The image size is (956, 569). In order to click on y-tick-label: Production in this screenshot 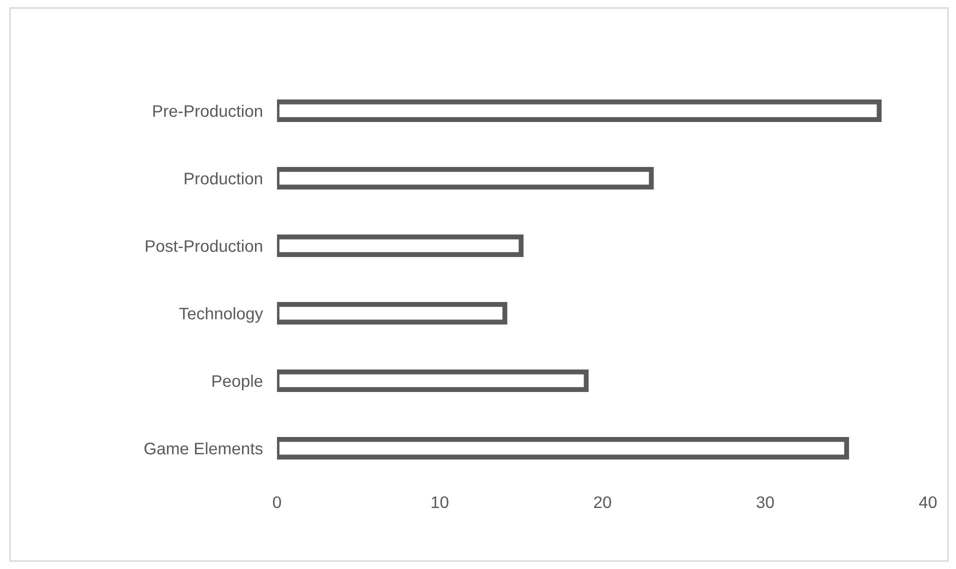, I will do `click(223, 178)`.